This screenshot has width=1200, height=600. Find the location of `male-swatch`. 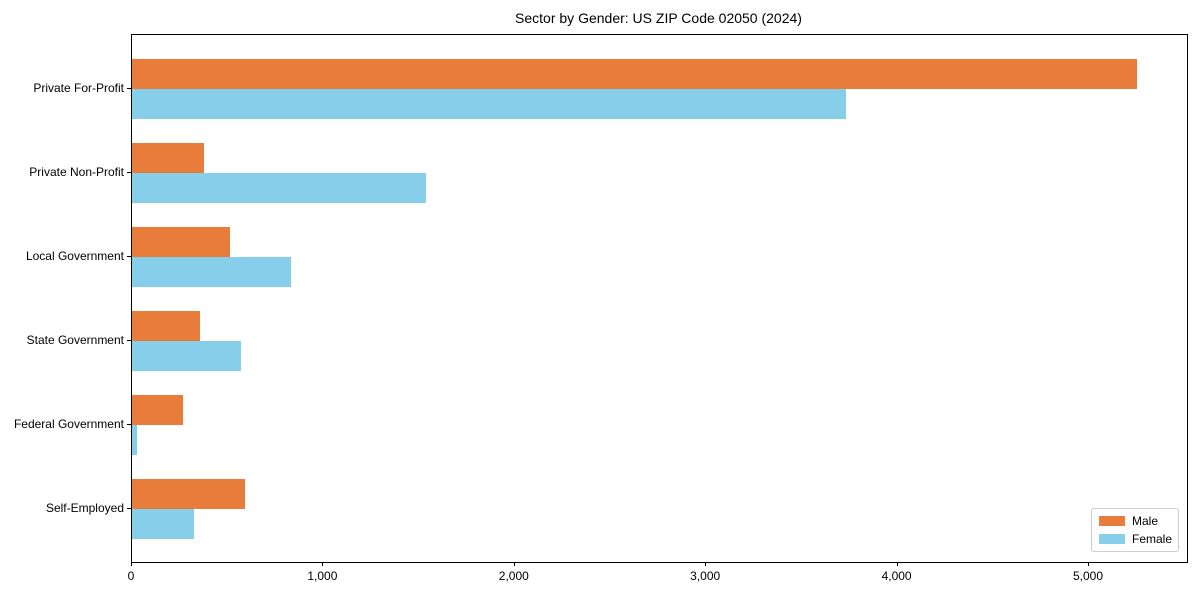

male-swatch is located at coordinates (1112, 521).